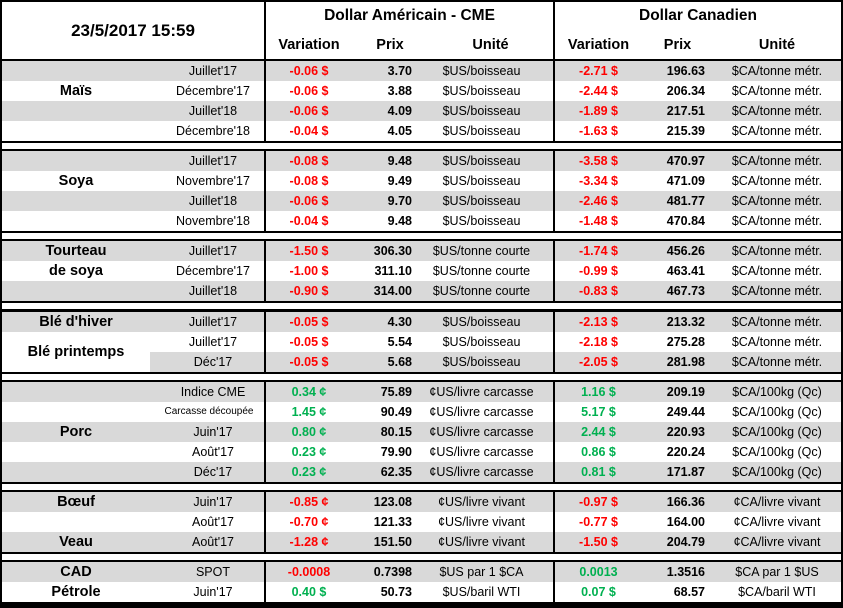 This screenshot has width=843, height=608. Describe the element at coordinates (390, 71) in the screenshot. I see `us-price-cell: 3.70` at that location.